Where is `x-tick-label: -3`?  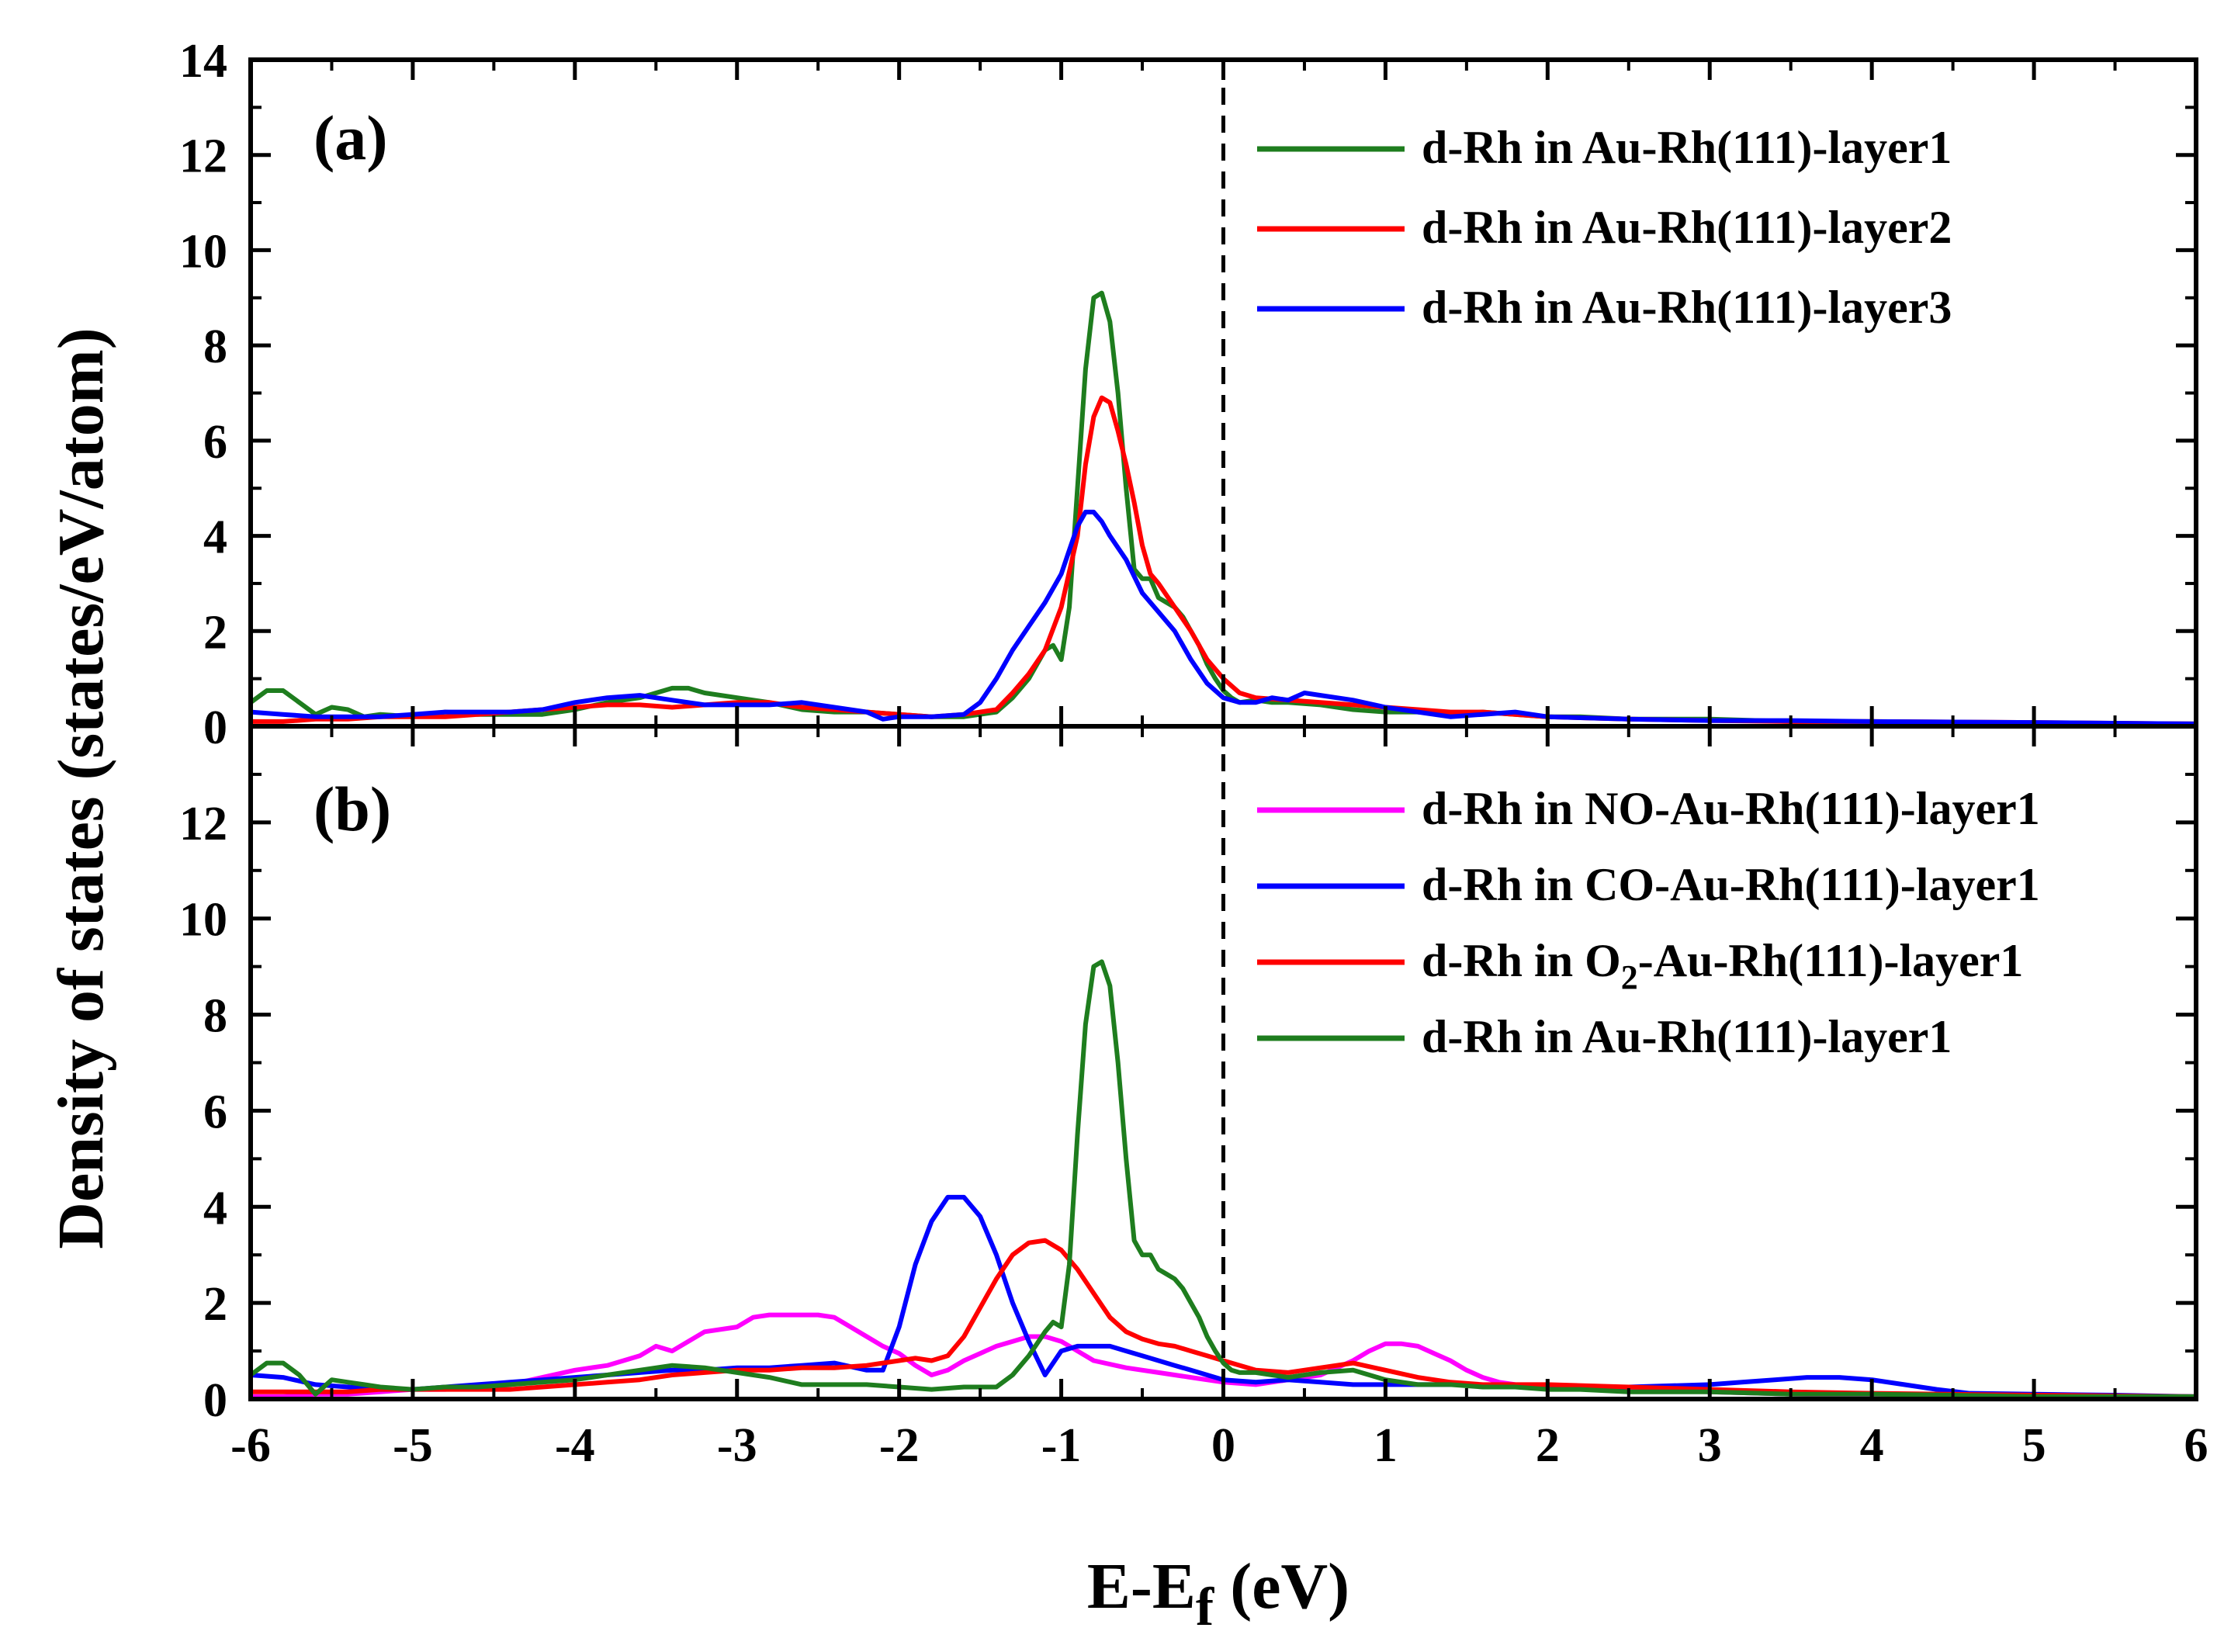 x-tick-label: -3 is located at coordinates (737, 1445).